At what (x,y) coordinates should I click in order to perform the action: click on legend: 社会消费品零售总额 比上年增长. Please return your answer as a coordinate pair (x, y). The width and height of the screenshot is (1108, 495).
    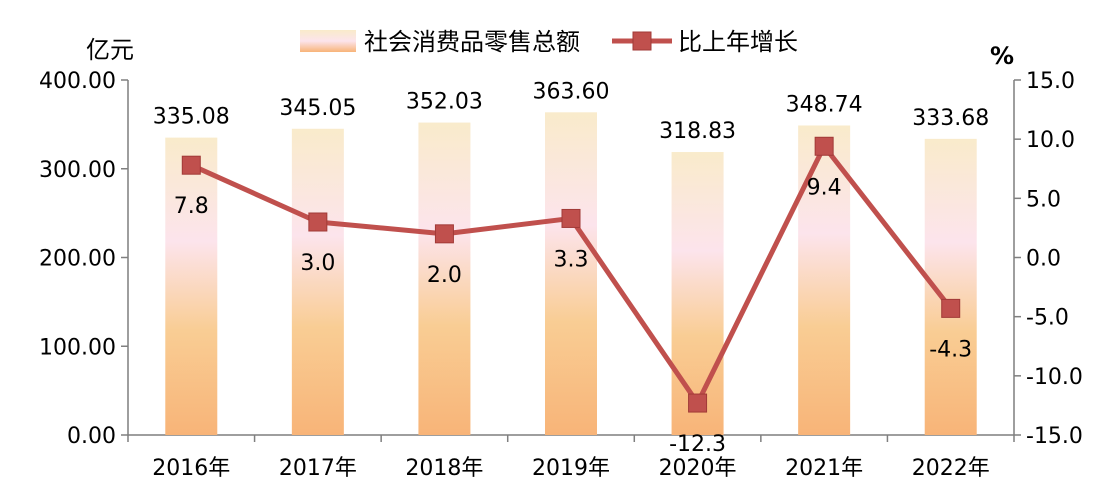
    Looking at the image, I should click on (549, 42).